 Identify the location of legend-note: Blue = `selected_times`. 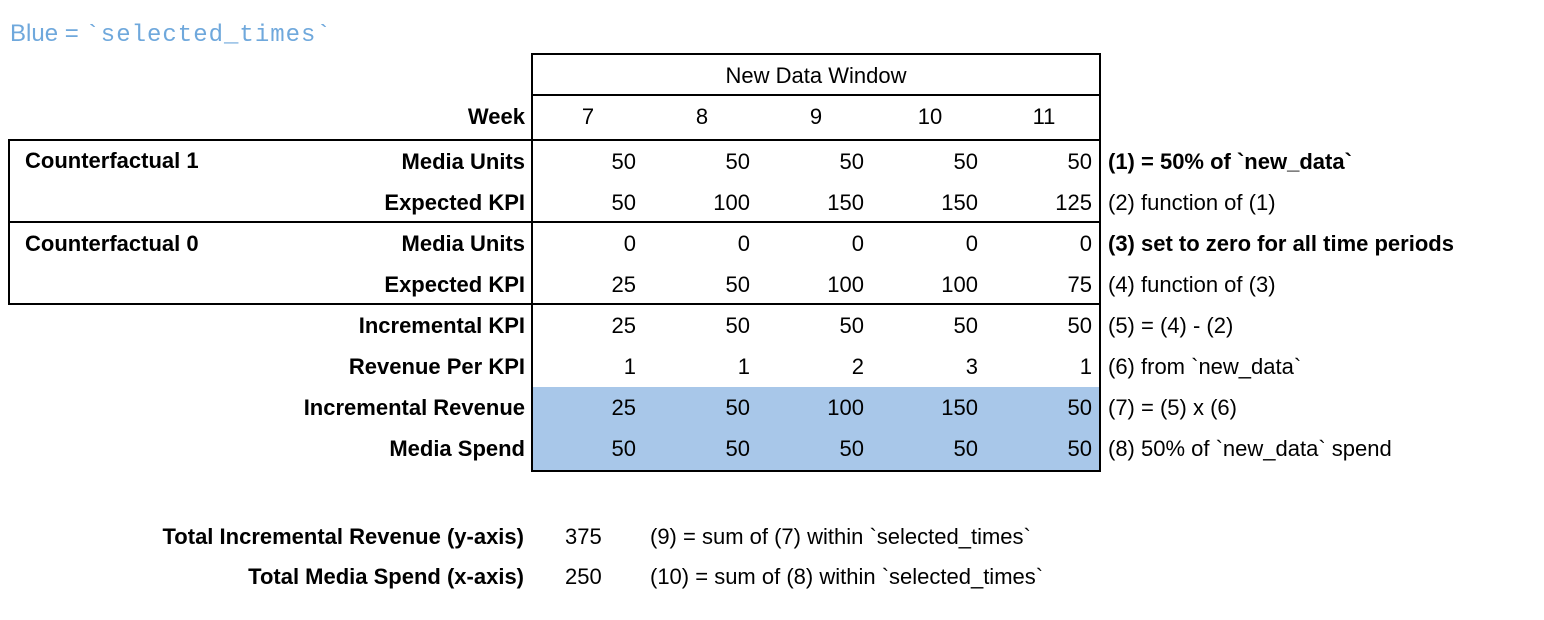
(171, 34).